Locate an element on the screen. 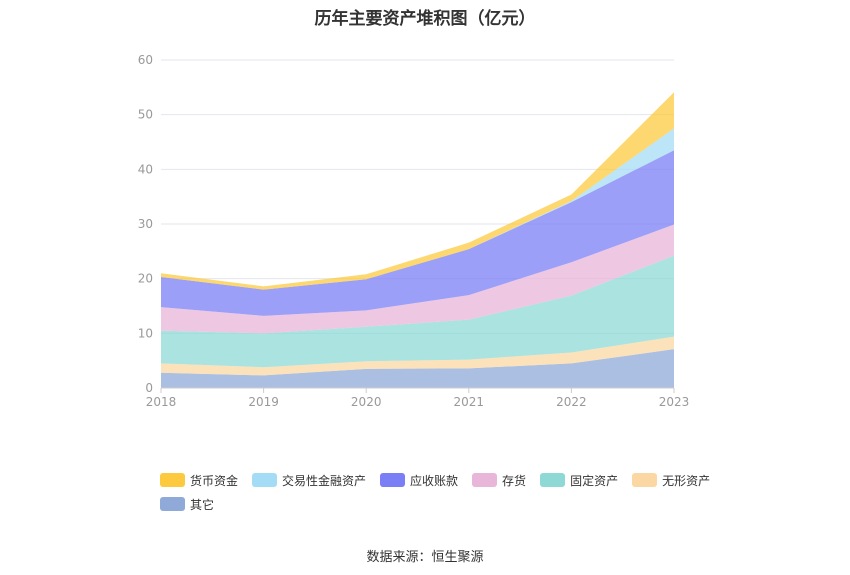 The height and width of the screenshot is (575, 850). area-存货 is located at coordinates (417, 279).